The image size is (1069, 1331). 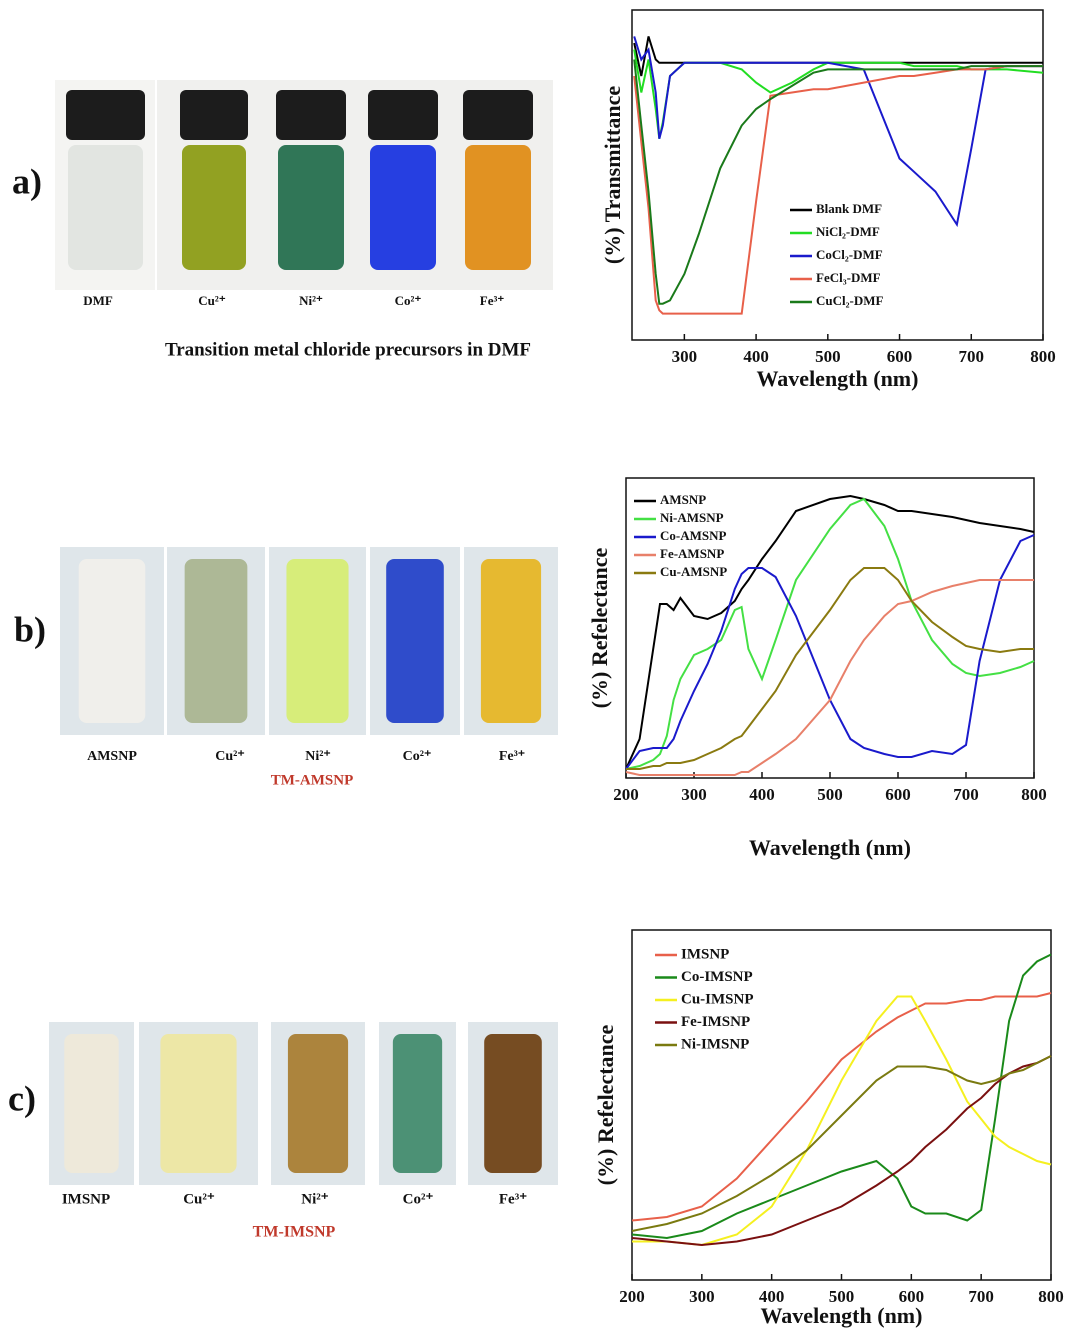 I want to click on legend-label: Cu-IMSNP, so click(x=717, y=999).